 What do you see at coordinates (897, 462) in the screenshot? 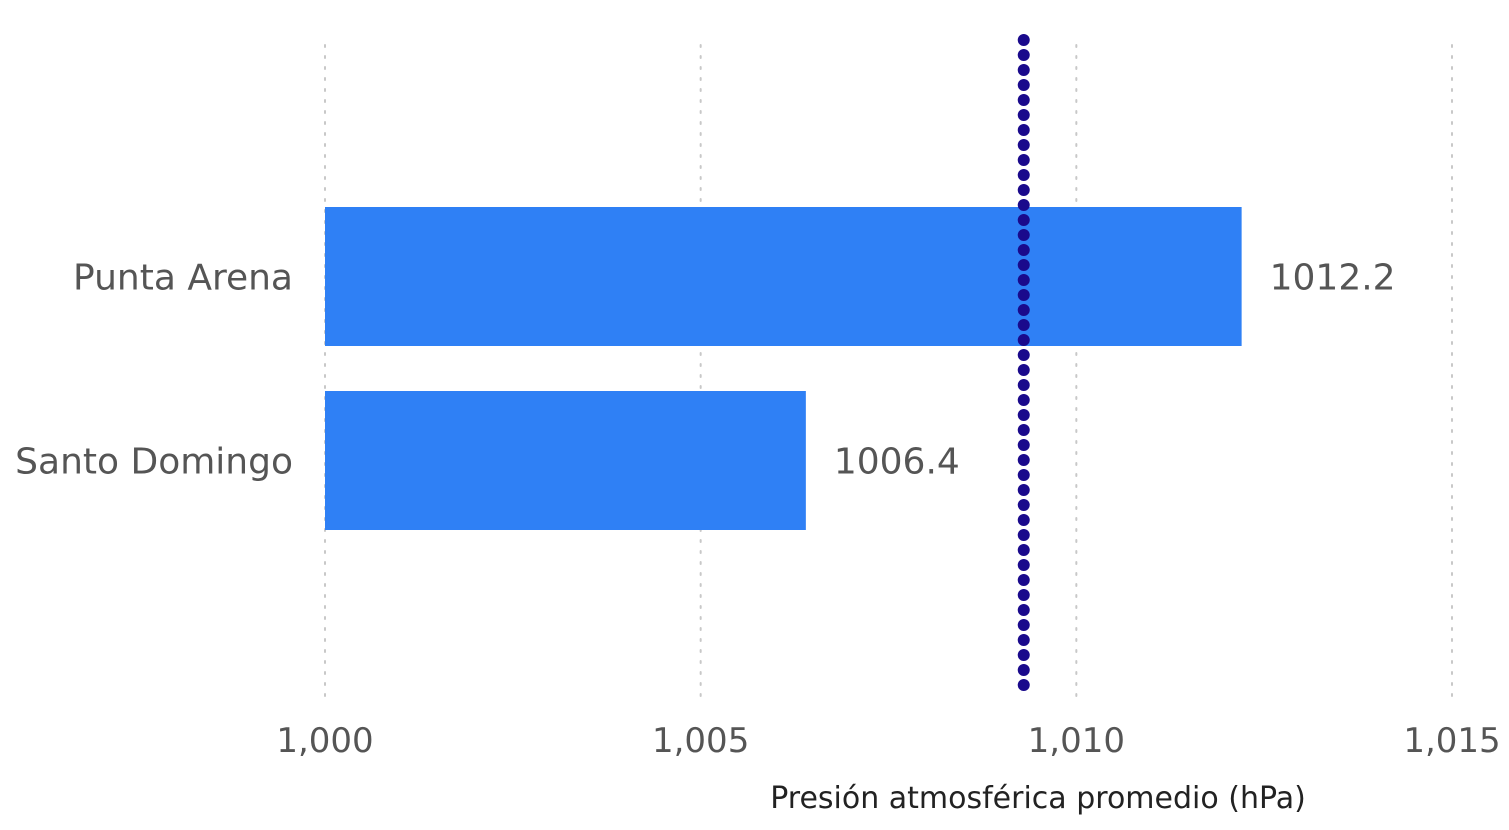
I see `data-label: 1006.4` at bounding box center [897, 462].